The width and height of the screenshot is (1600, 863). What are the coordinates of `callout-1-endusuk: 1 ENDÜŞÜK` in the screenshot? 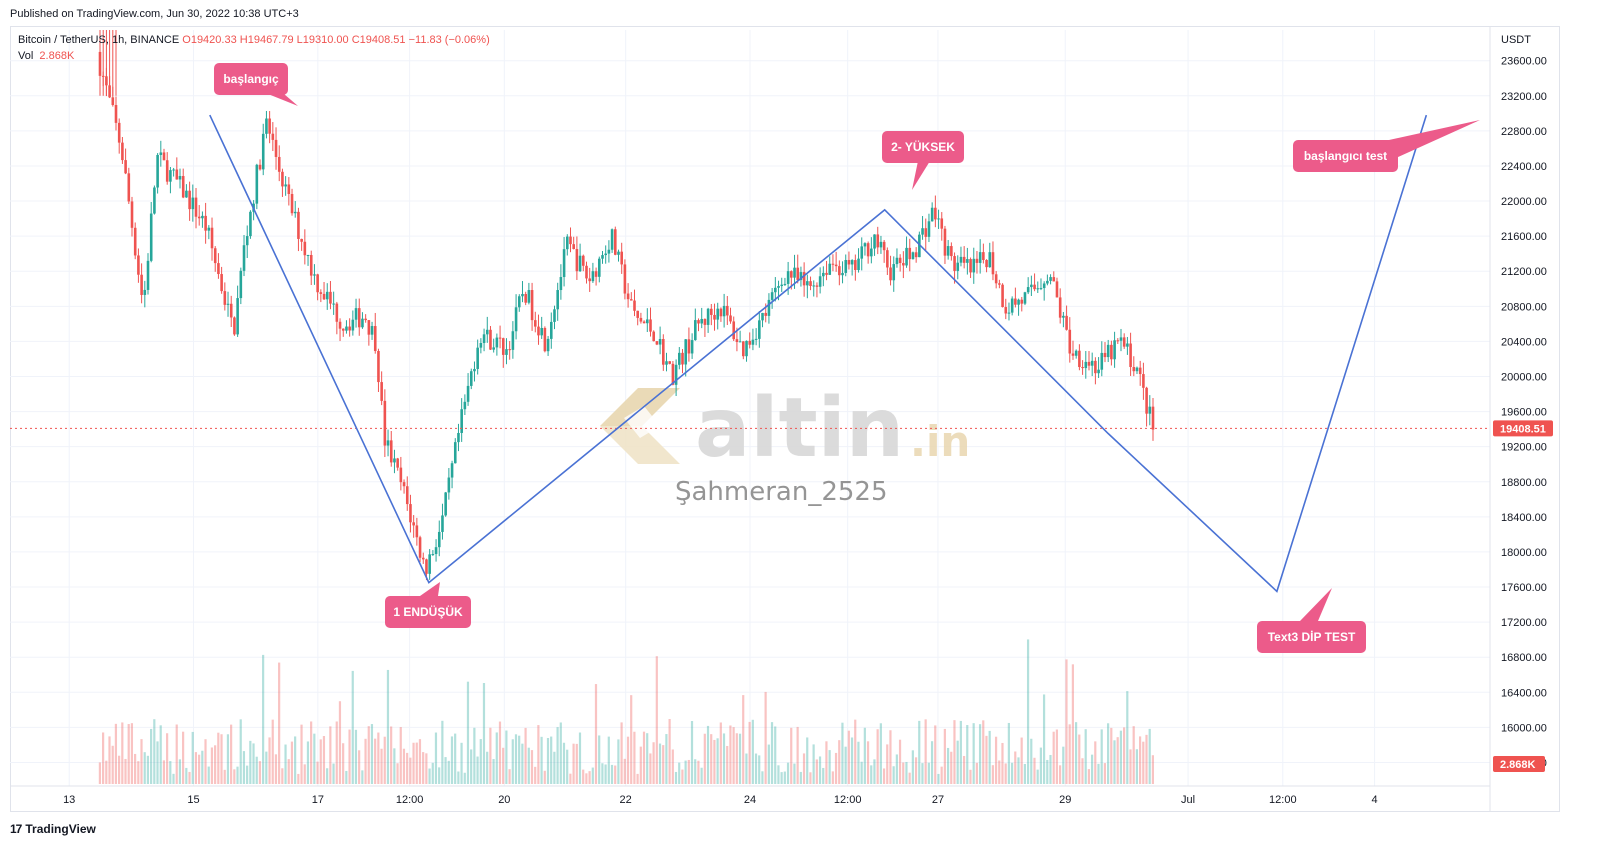 It's located at (428, 605).